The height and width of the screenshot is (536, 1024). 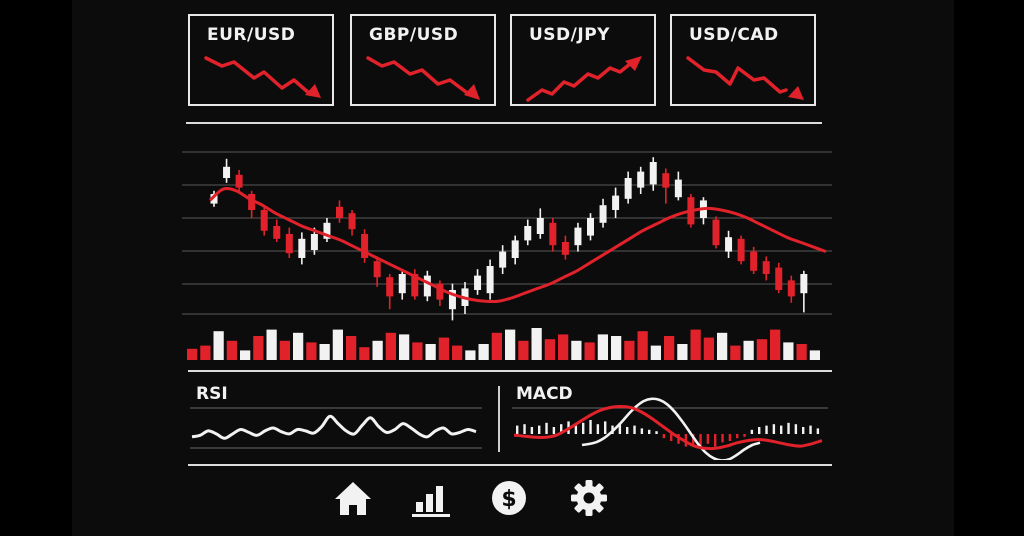 I want to click on trend-up-arrow-icon, so click(x=584, y=79).